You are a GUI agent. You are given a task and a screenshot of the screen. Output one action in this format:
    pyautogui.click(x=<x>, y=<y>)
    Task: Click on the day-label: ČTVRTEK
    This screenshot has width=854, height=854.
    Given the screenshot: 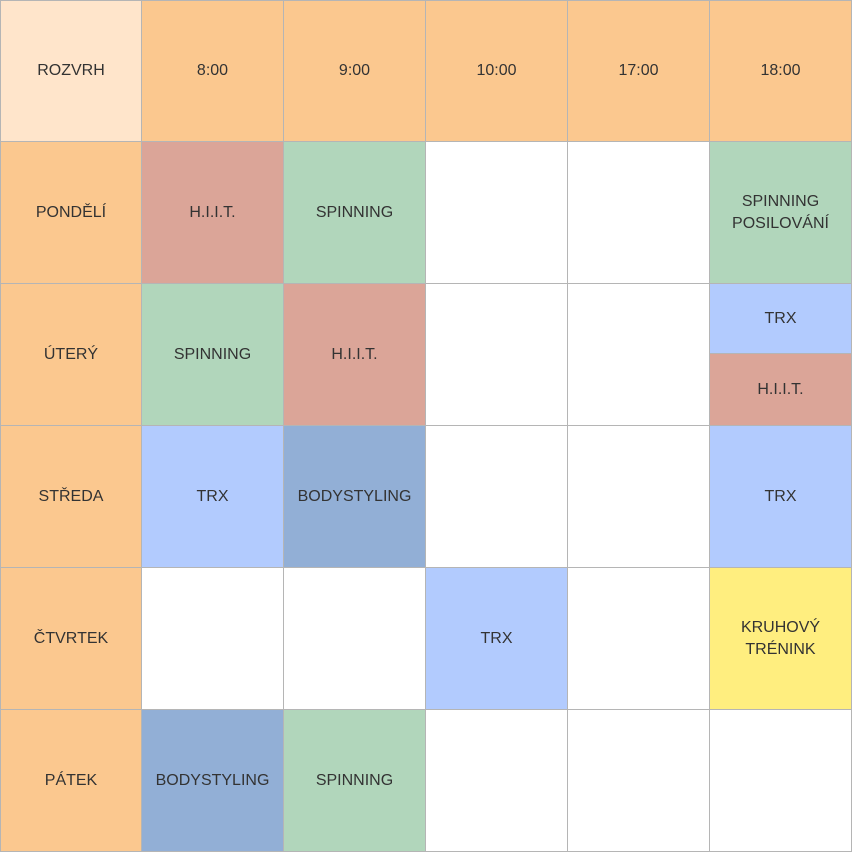 What is the action you would take?
    pyautogui.click(x=71, y=638)
    